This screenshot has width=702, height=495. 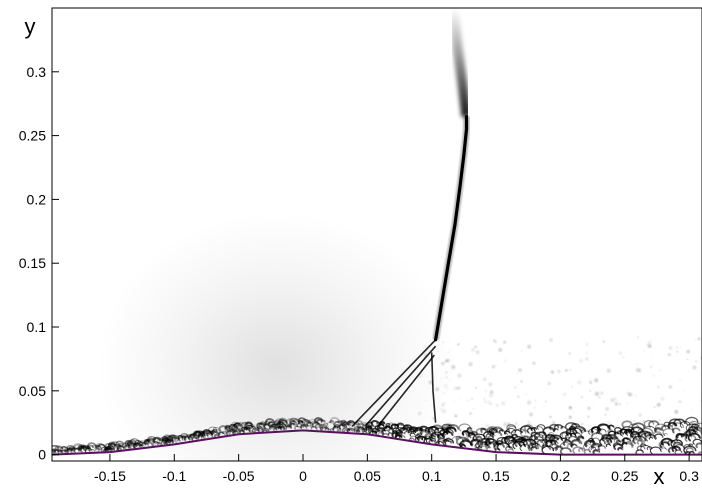 I want to click on y-tick-label: 0.15, so click(x=32, y=263).